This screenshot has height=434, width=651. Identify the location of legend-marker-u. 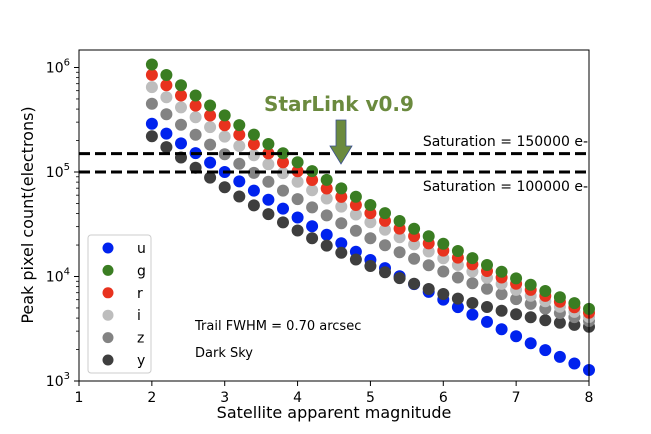
(108, 248).